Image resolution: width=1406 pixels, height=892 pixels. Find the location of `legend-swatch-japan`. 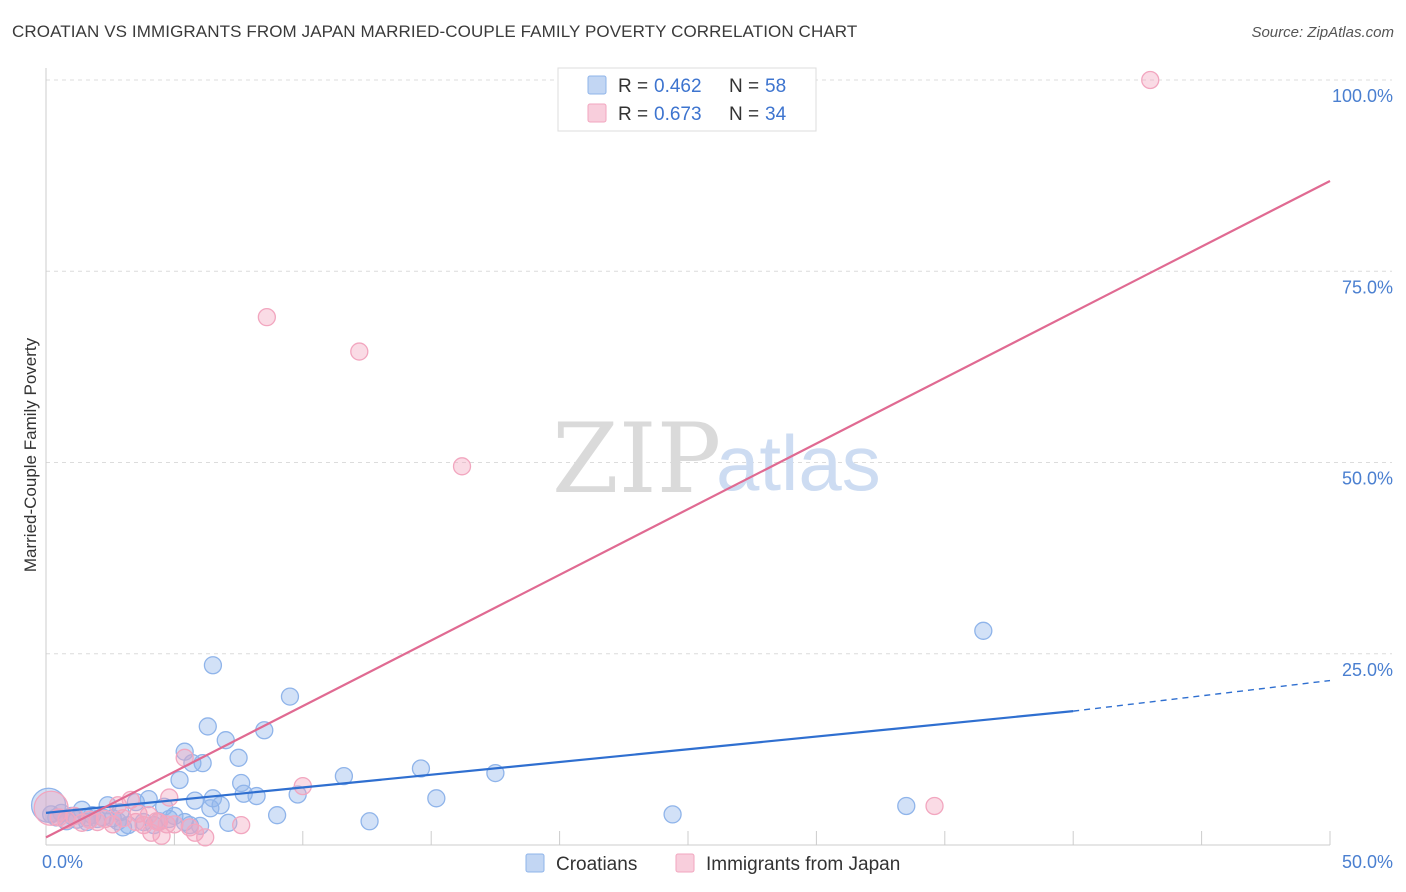

legend-swatch-japan is located at coordinates (597, 113).